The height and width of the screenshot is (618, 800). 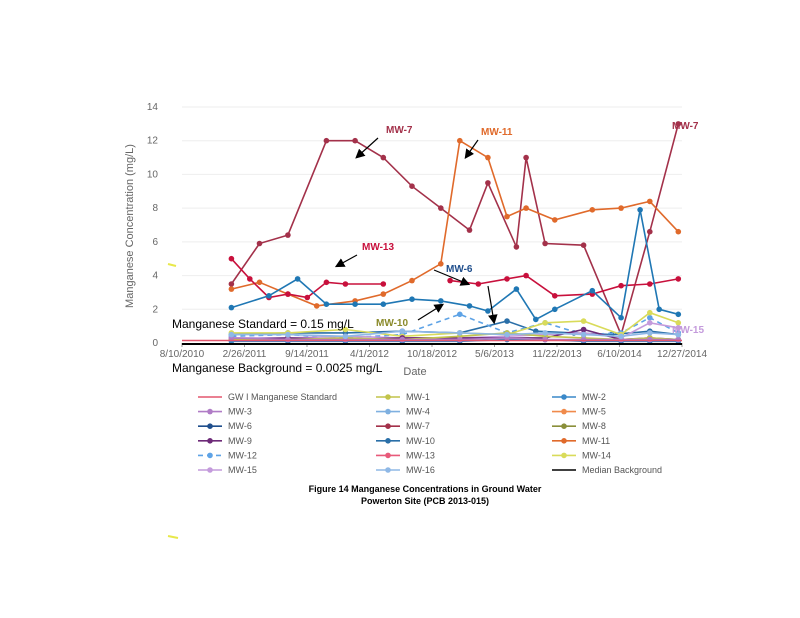 I want to click on legend-label: MW-10, so click(x=420, y=441).